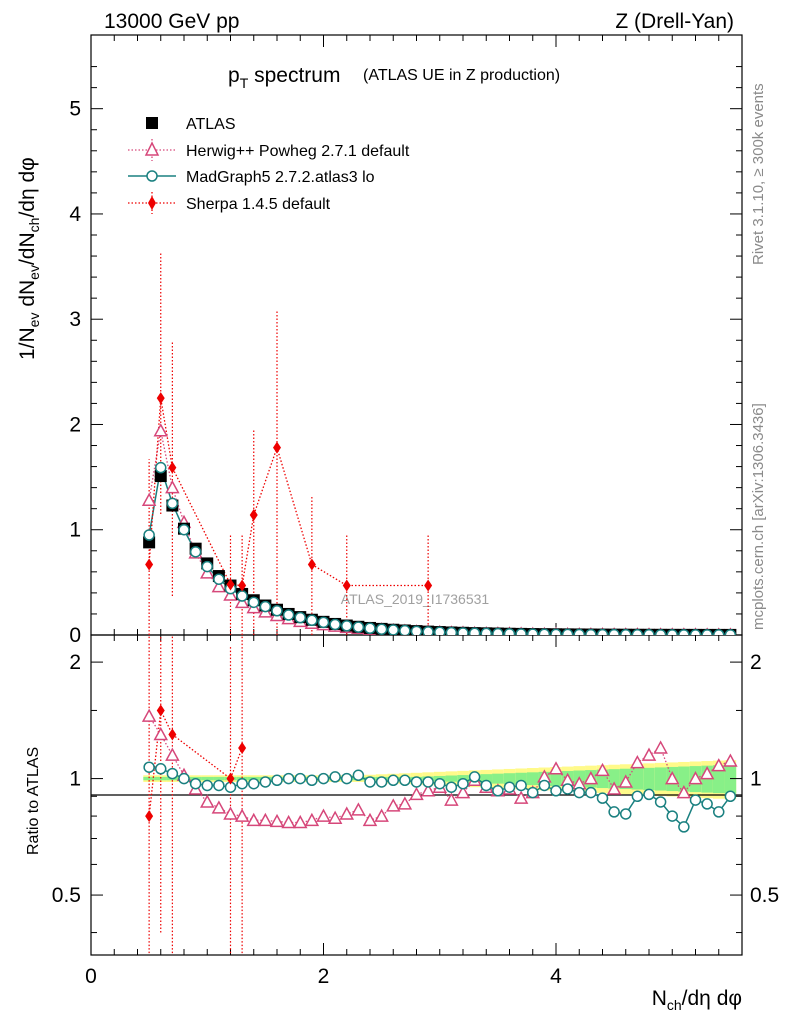  Describe the element at coordinates (75, 635) in the screenshot. I see `main-ytick-label: 0` at that location.